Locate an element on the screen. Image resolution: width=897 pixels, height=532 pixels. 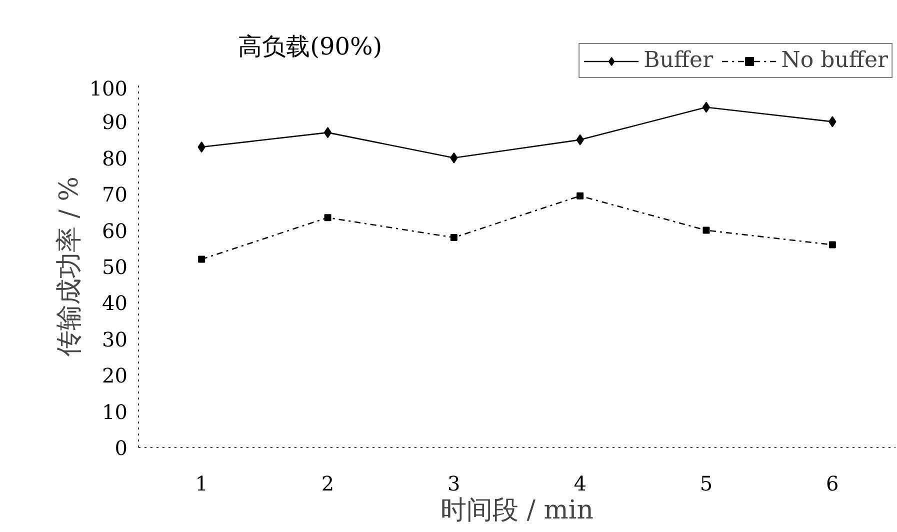
chart-title: 高负载(90%) is located at coordinates (310, 46).